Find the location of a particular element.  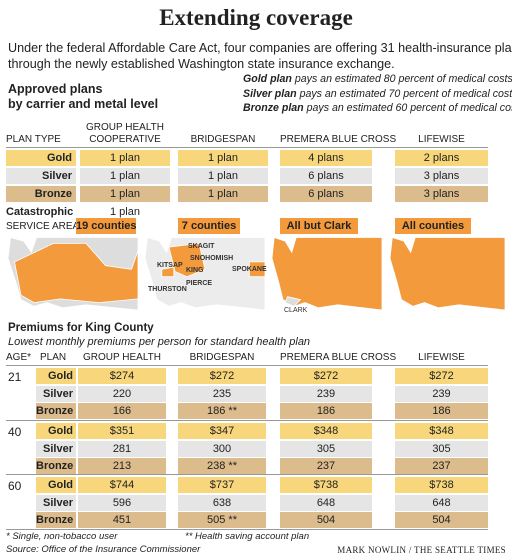

county-label: SNOHOMISH is located at coordinates (212, 258).